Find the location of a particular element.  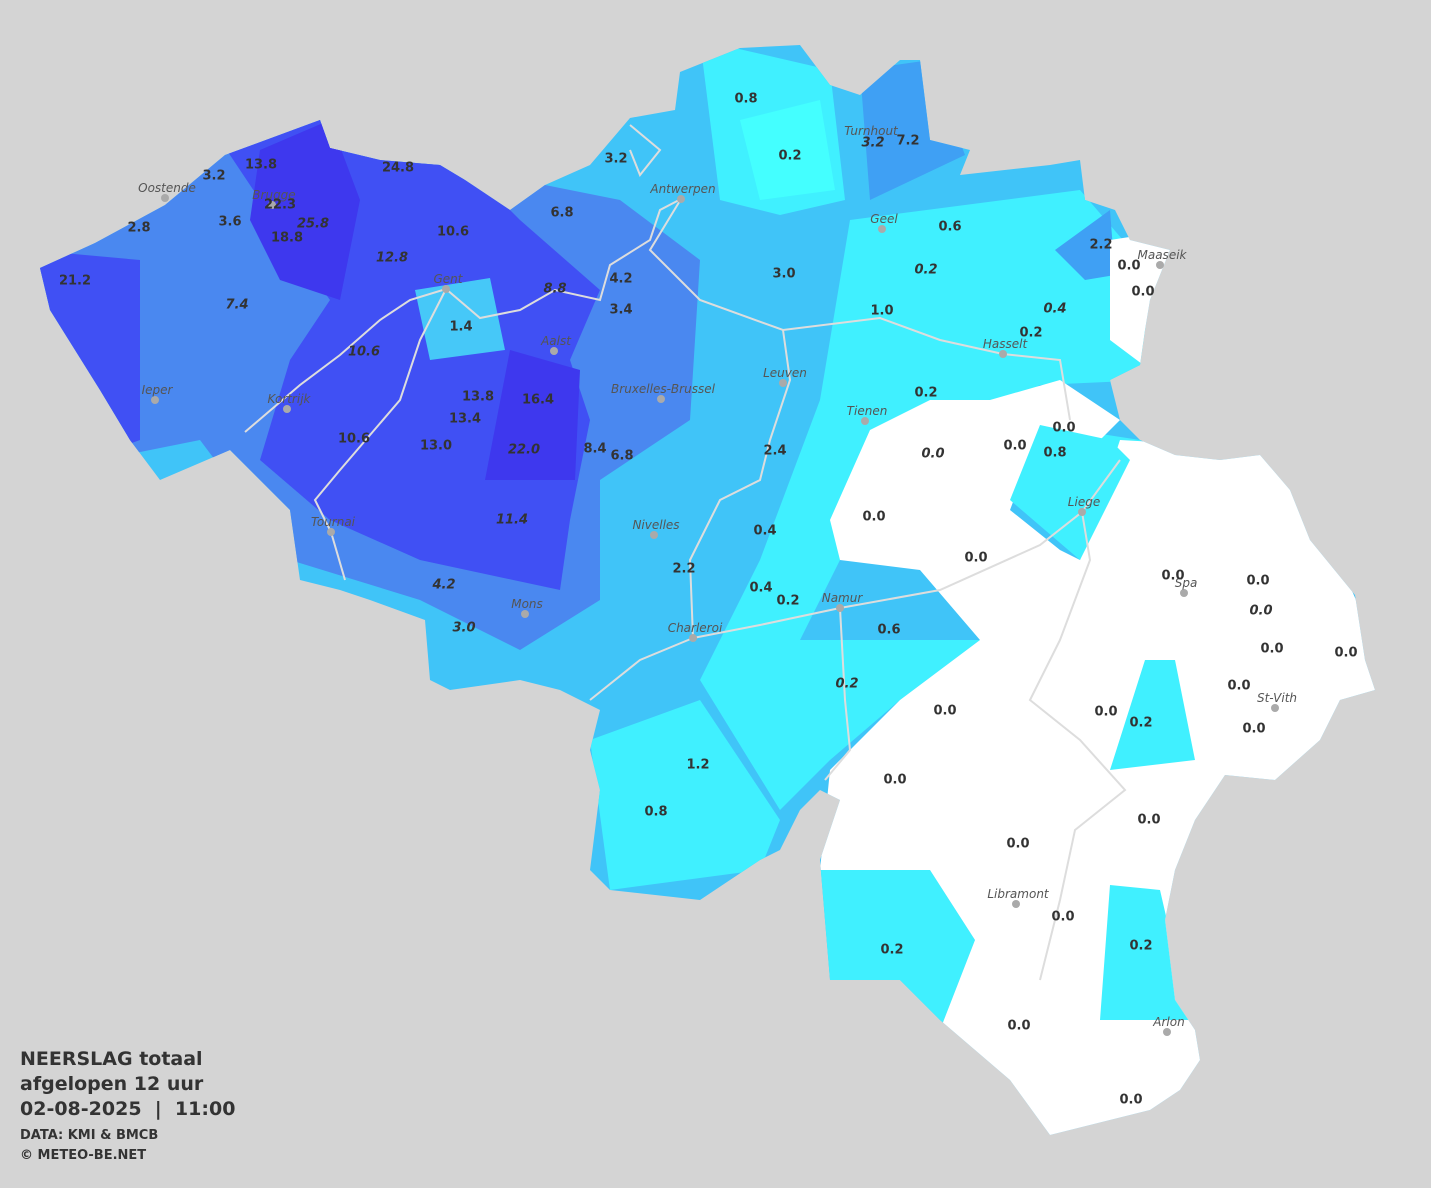

city-label: Geel is located at coordinates (884, 219).